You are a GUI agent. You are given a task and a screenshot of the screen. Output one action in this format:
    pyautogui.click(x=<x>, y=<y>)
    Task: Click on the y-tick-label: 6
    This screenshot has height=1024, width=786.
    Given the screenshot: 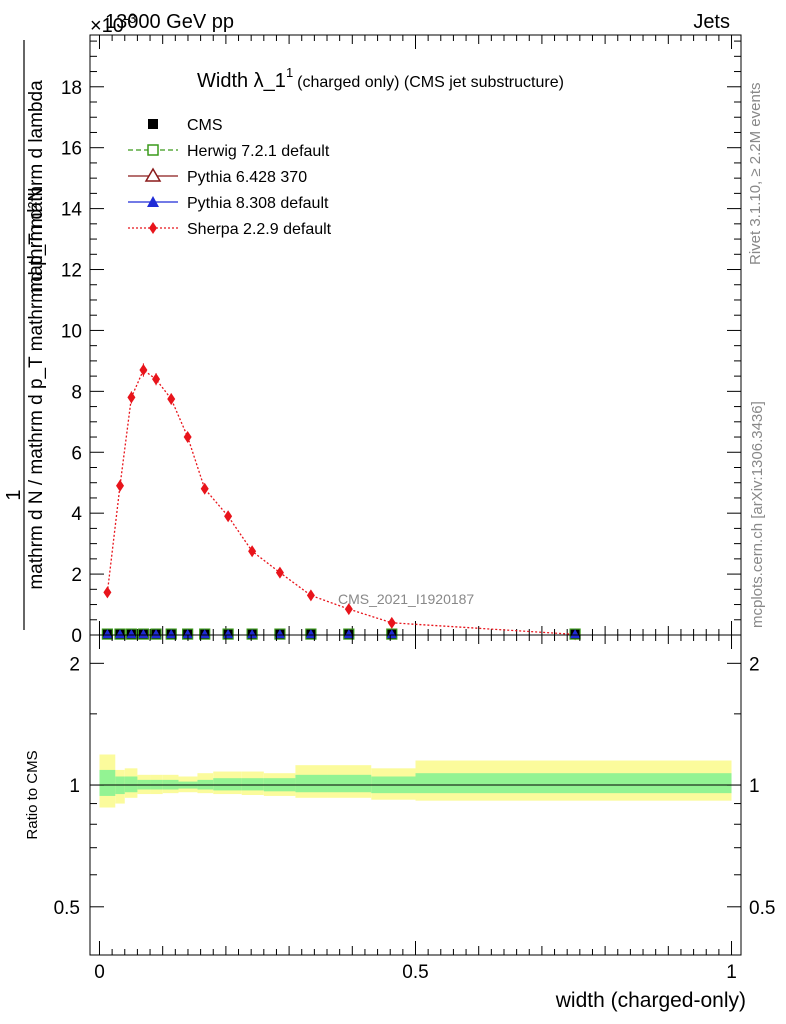 What is the action you would take?
    pyautogui.click(x=76, y=453)
    